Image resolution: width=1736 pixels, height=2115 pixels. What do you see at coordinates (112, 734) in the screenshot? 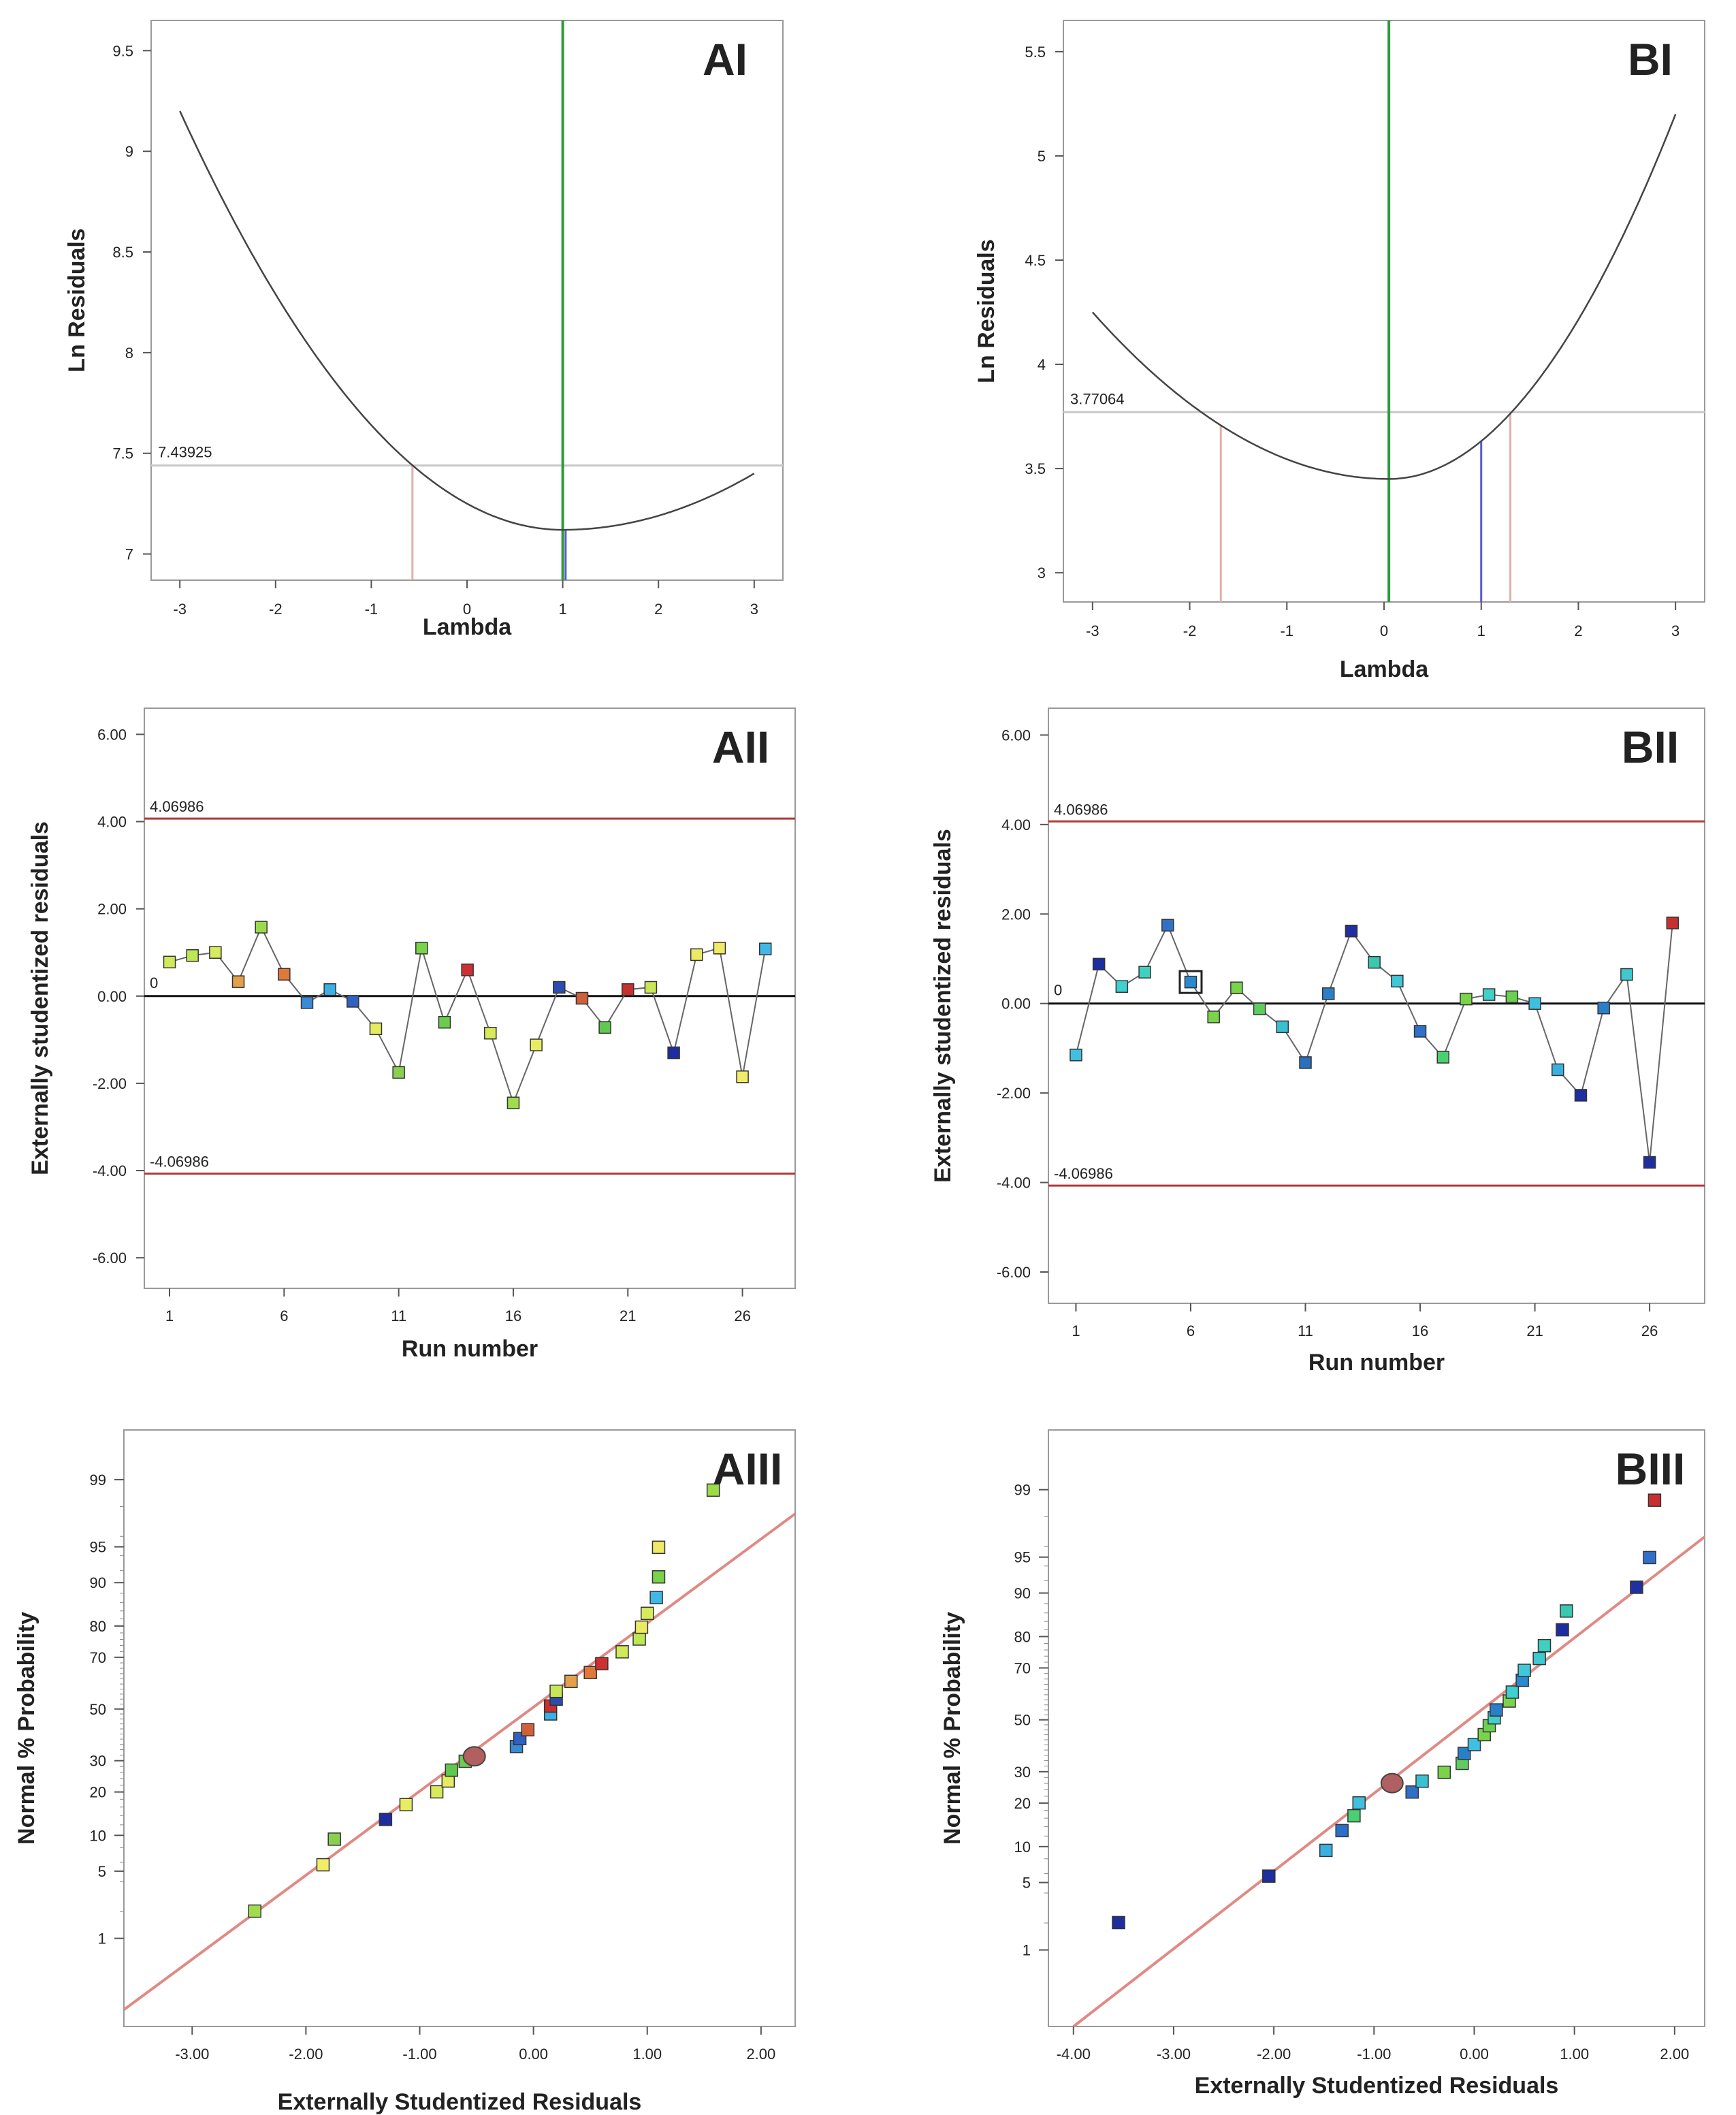
I see `y-tick-label: 6.00` at bounding box center [112, 734].